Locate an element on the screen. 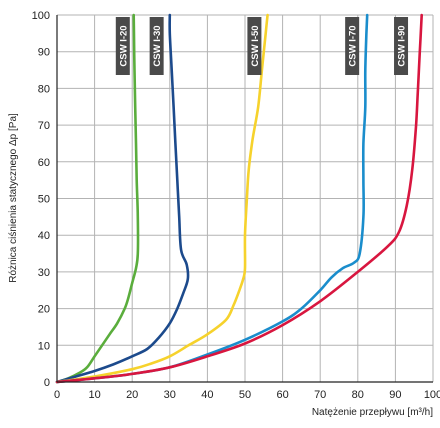  series-tag-label: CSW I-70 is located at coordinates (353, 45).